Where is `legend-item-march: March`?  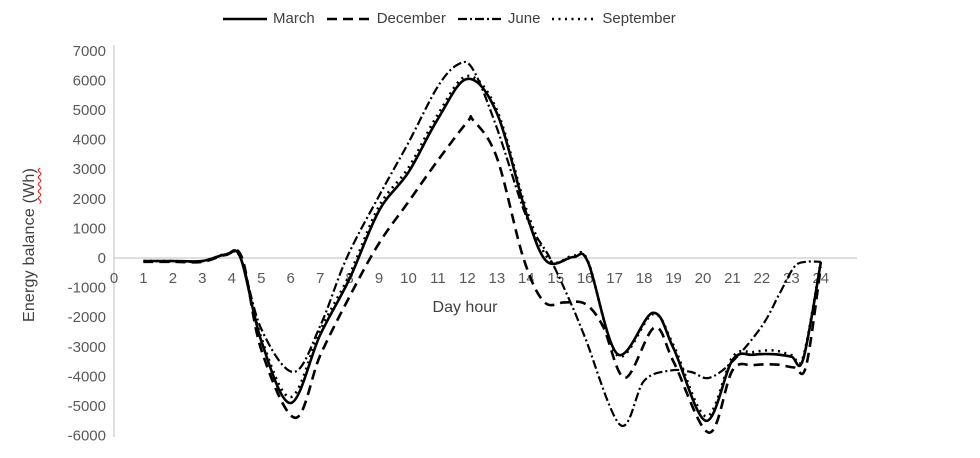
legend-item-march: March is located at coordinates (268, 19).